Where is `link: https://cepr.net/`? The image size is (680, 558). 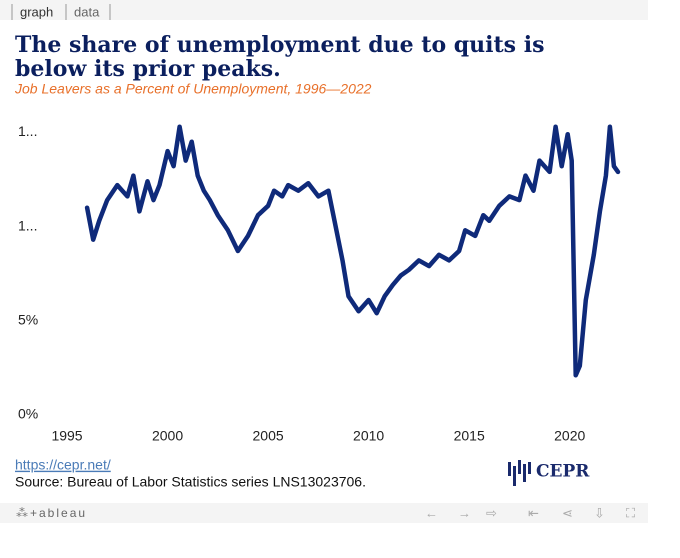
link: https://cepr.net/ is located at coordinates (63, 465).